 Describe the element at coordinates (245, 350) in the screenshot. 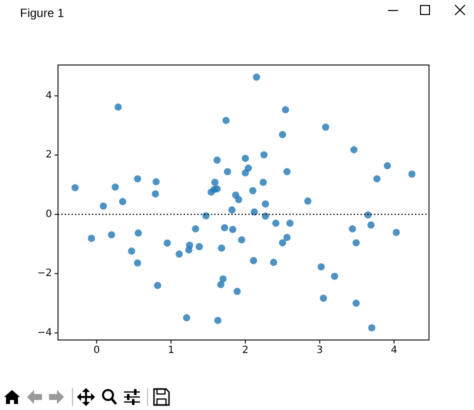

I see `x-tick-label: 2` at that location.